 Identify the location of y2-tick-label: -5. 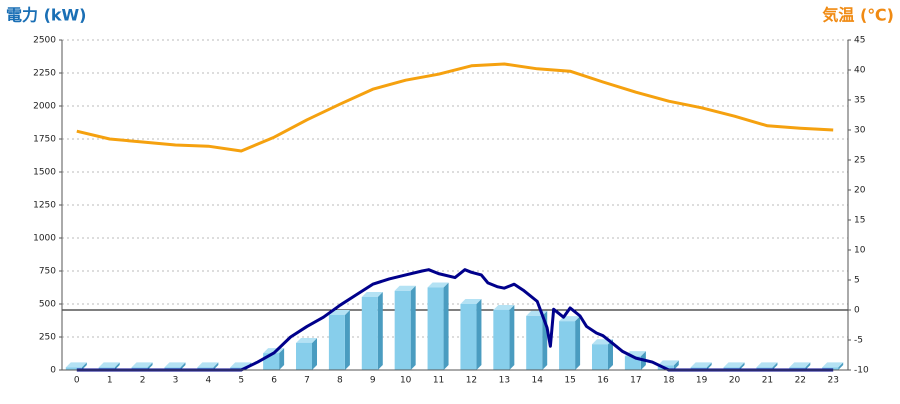
(858, 341).